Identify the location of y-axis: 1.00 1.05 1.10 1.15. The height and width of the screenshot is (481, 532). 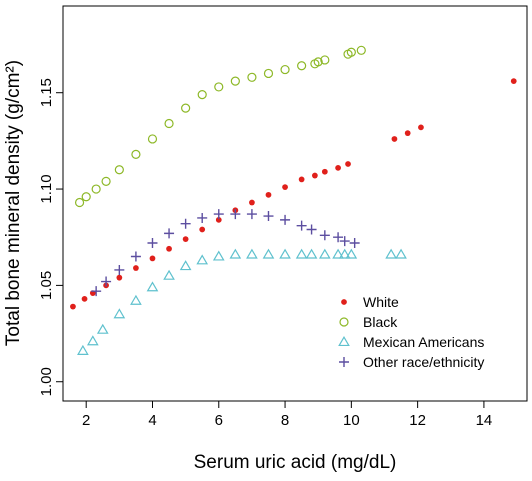
(50, 237).